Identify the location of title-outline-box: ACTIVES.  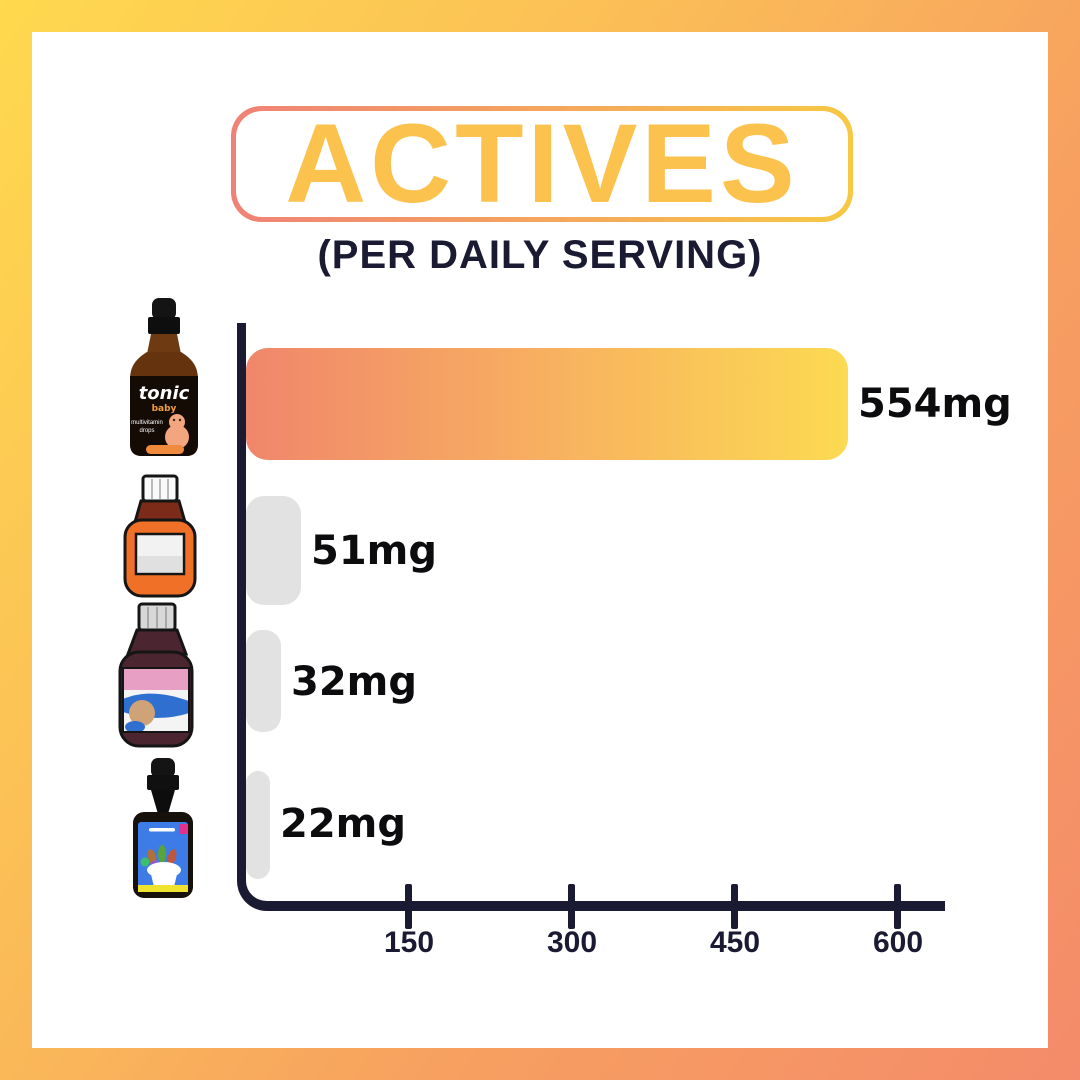
(542, 164).